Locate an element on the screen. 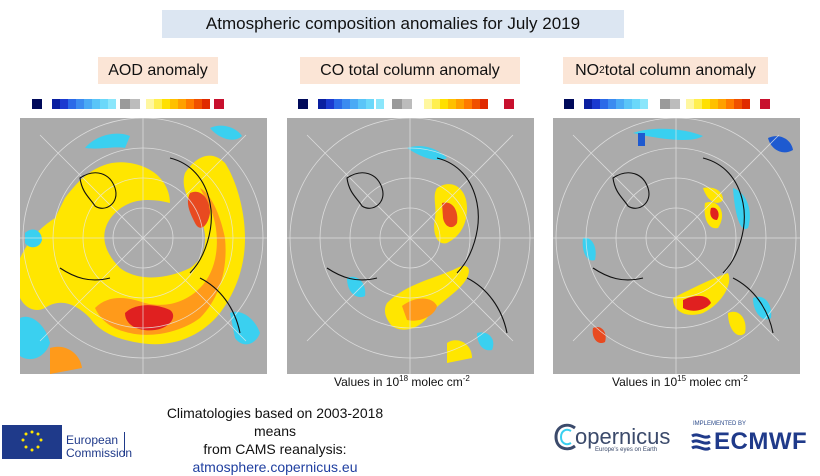 The width and height of the screenshot is (820, 476). co-title-text: CO total column anomaly is located at coordinates (410, 70).